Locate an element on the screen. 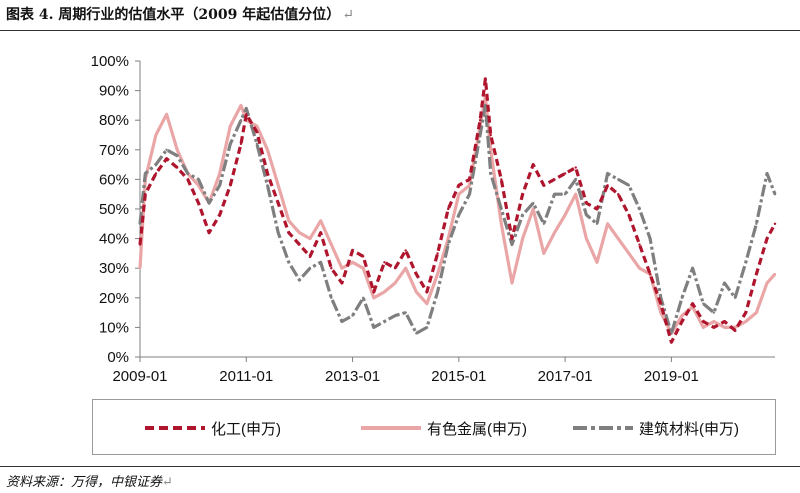 The width and height of the screenshot is (800, 493). source-note: 资料来源：万得，中银证券↵ is located at coordinates (89, 482).